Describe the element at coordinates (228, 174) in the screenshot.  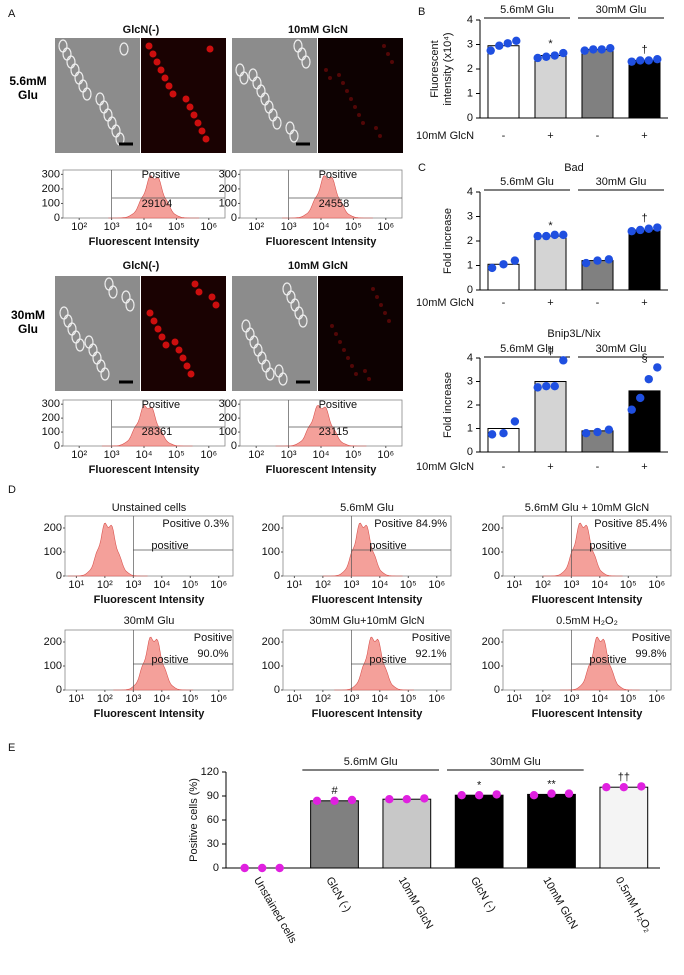
I see `y-tick-label: 300` at that location.